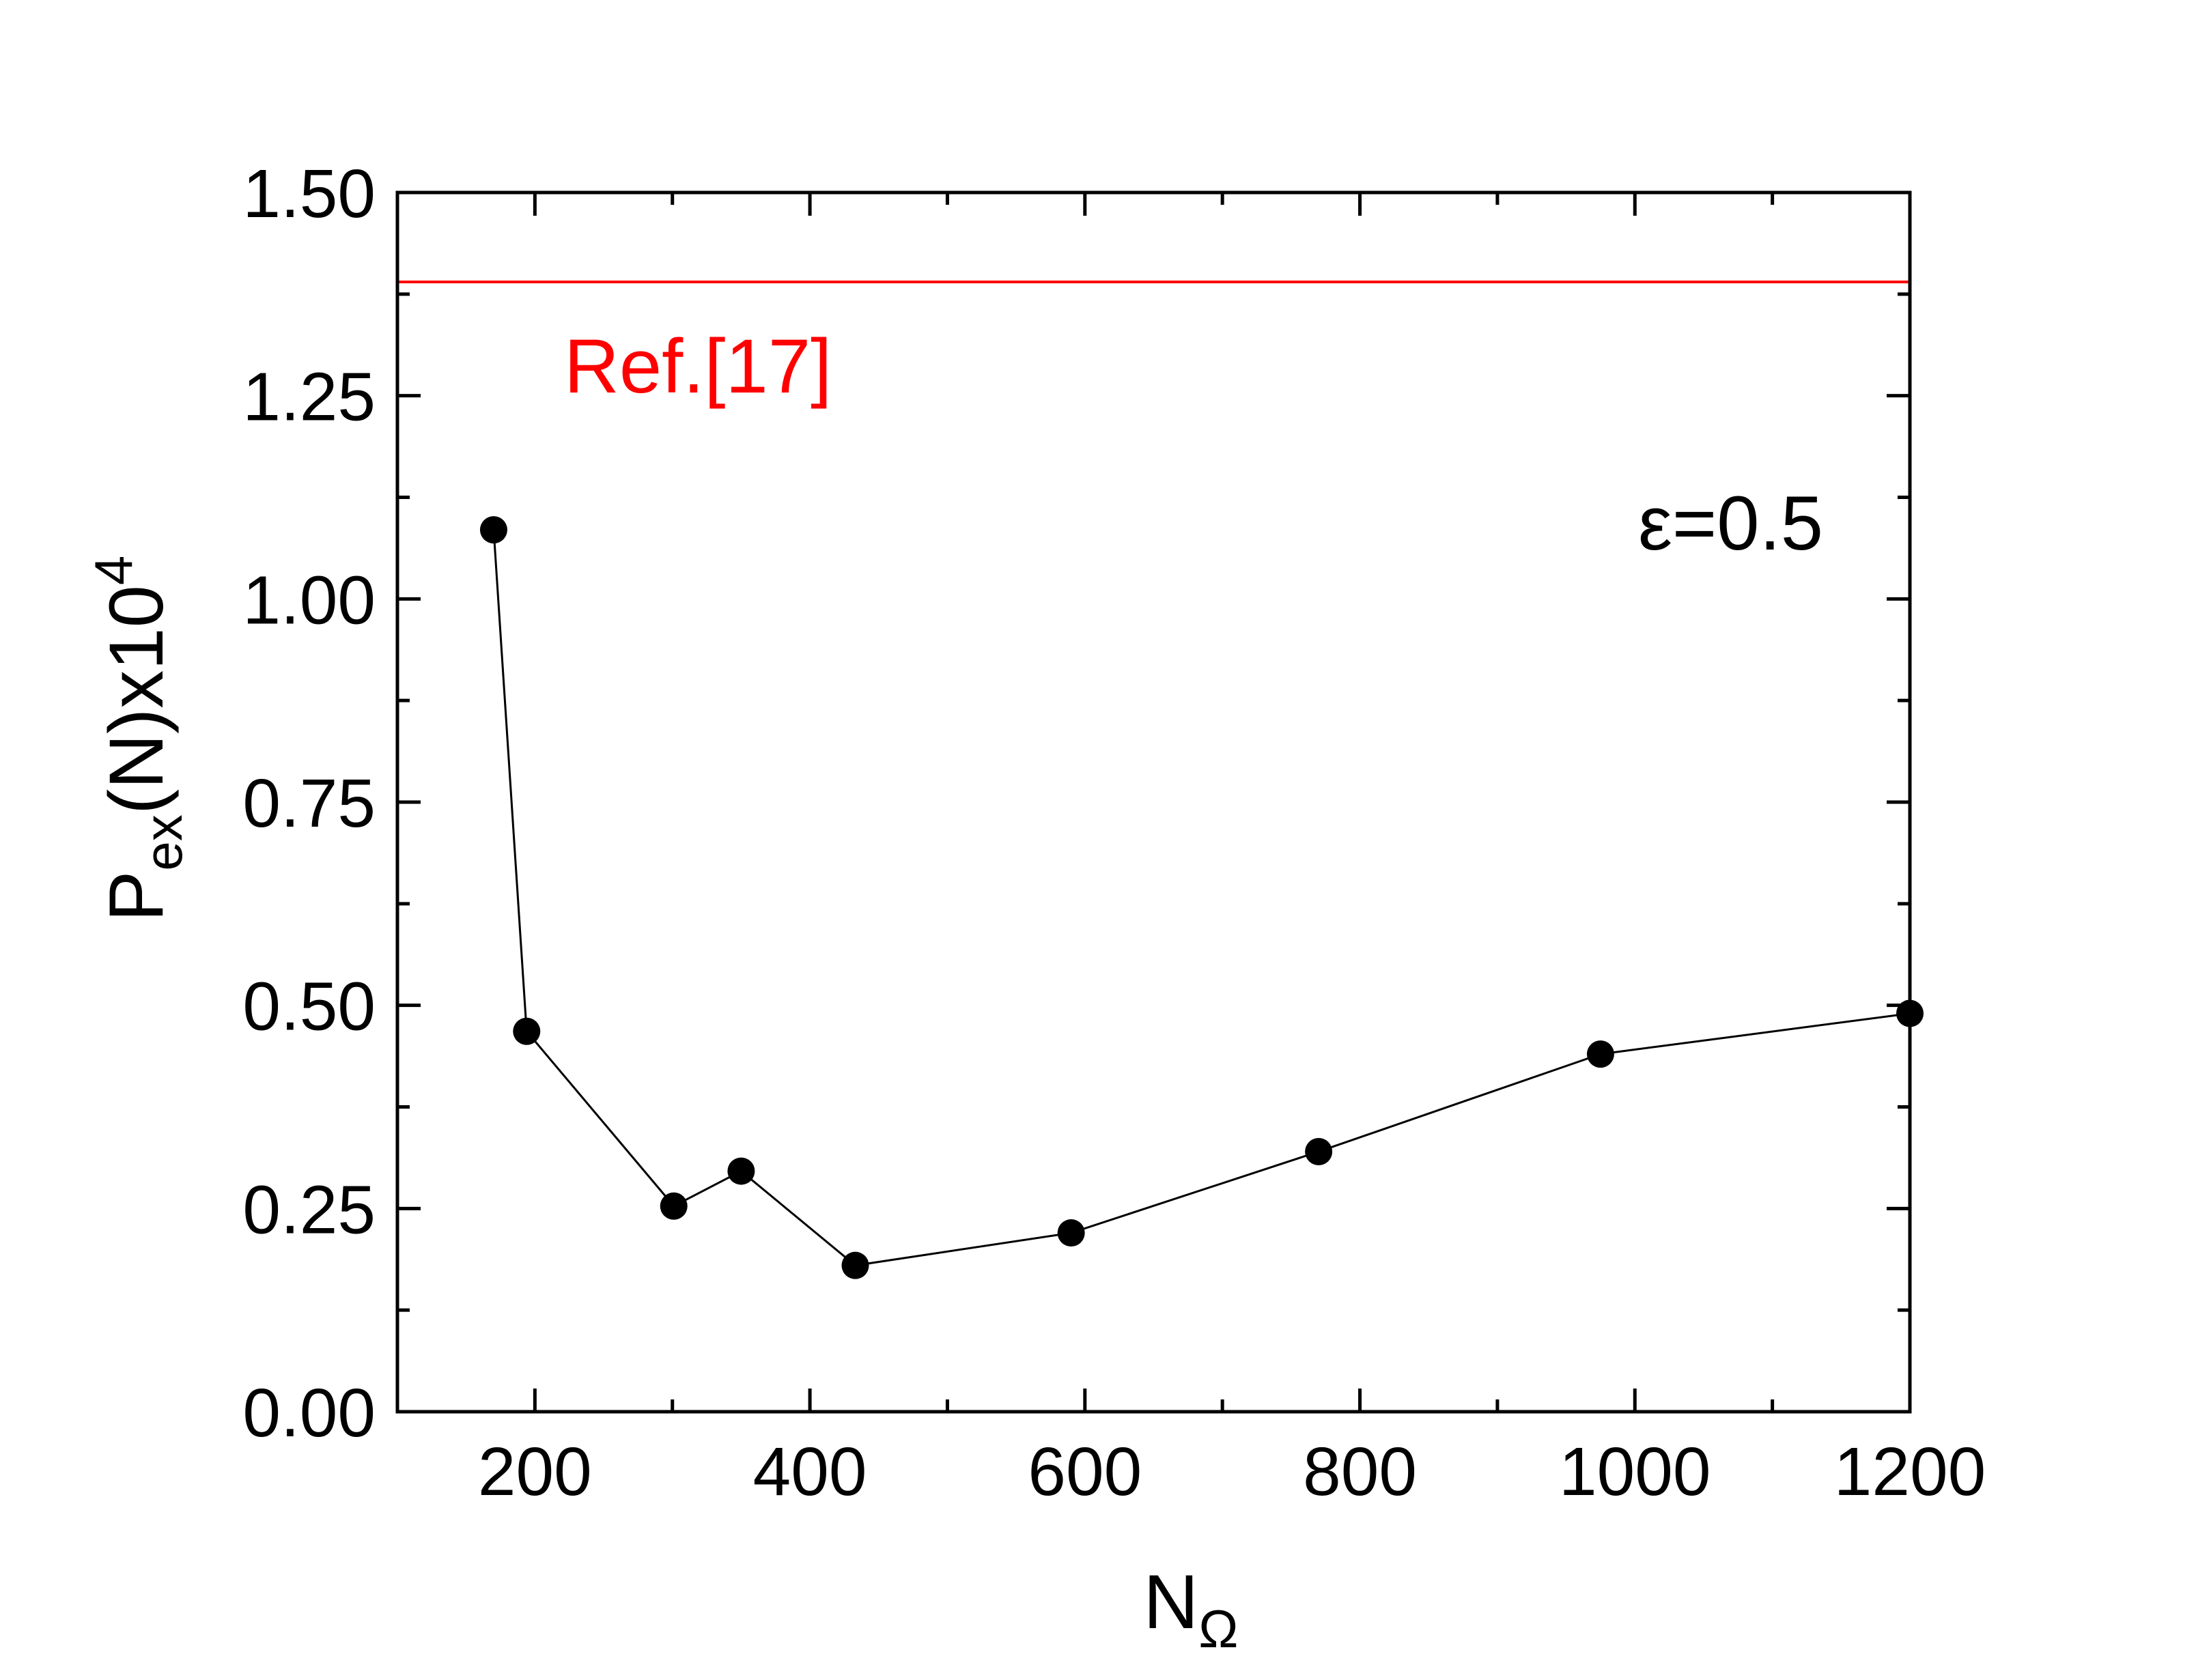 This screenshot has height=1680, width=2196. I want to click on y-axis-title-subscript: ex, so click(163, 842).